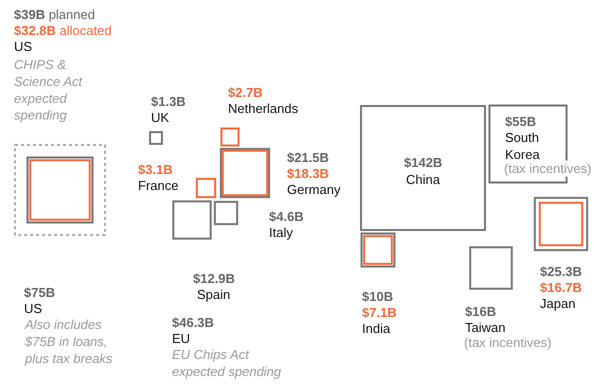 This screenshot has width=610, height=391. Describe the element at coordinates (155, 169) in the screenshot. I see `data-label: $3.1B` at that location.